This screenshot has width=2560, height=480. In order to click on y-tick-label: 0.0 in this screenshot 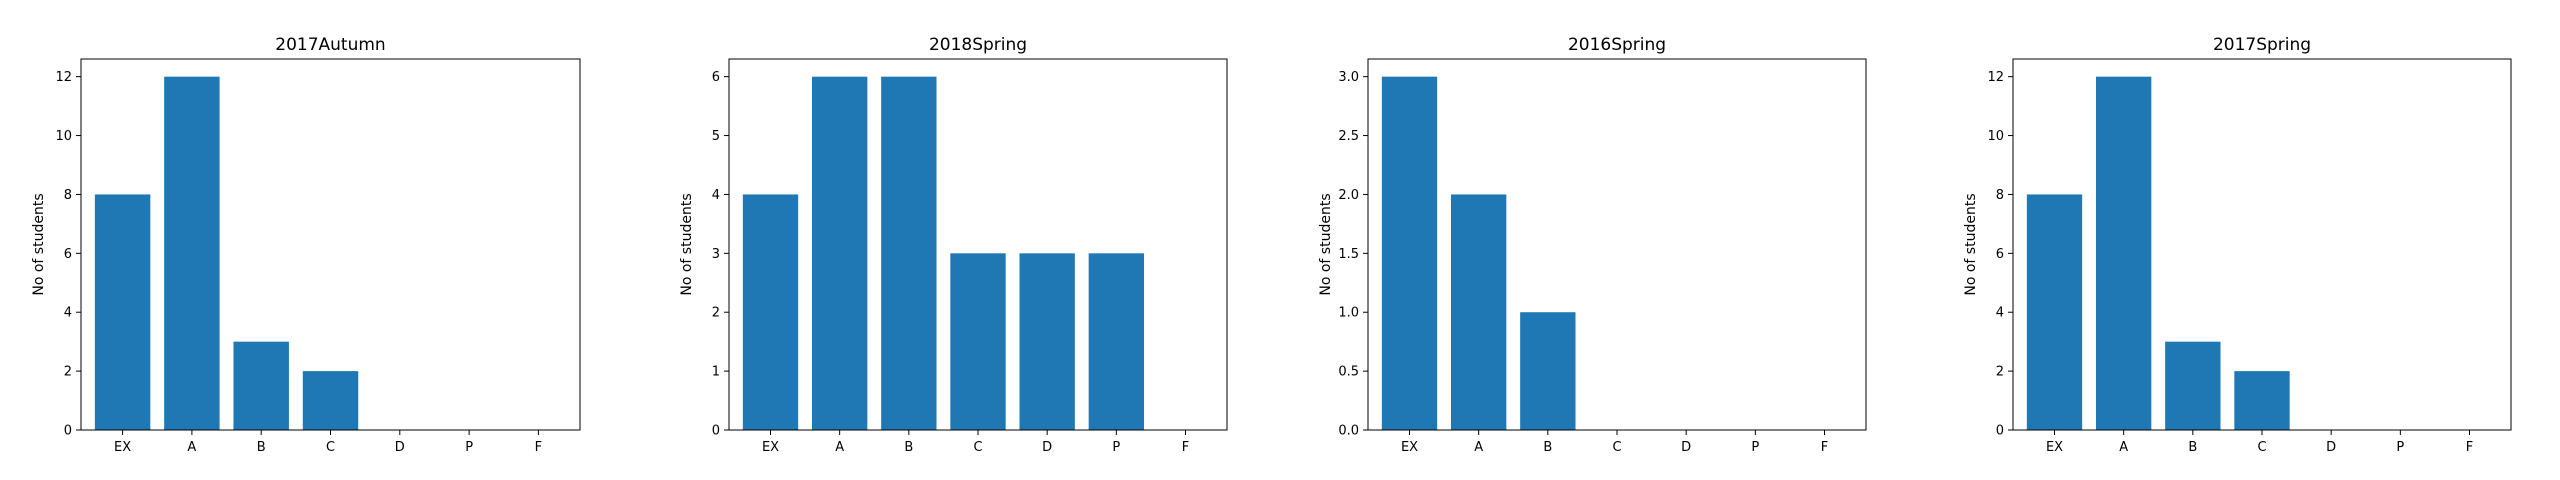, I will do `click(1348, 431)`.